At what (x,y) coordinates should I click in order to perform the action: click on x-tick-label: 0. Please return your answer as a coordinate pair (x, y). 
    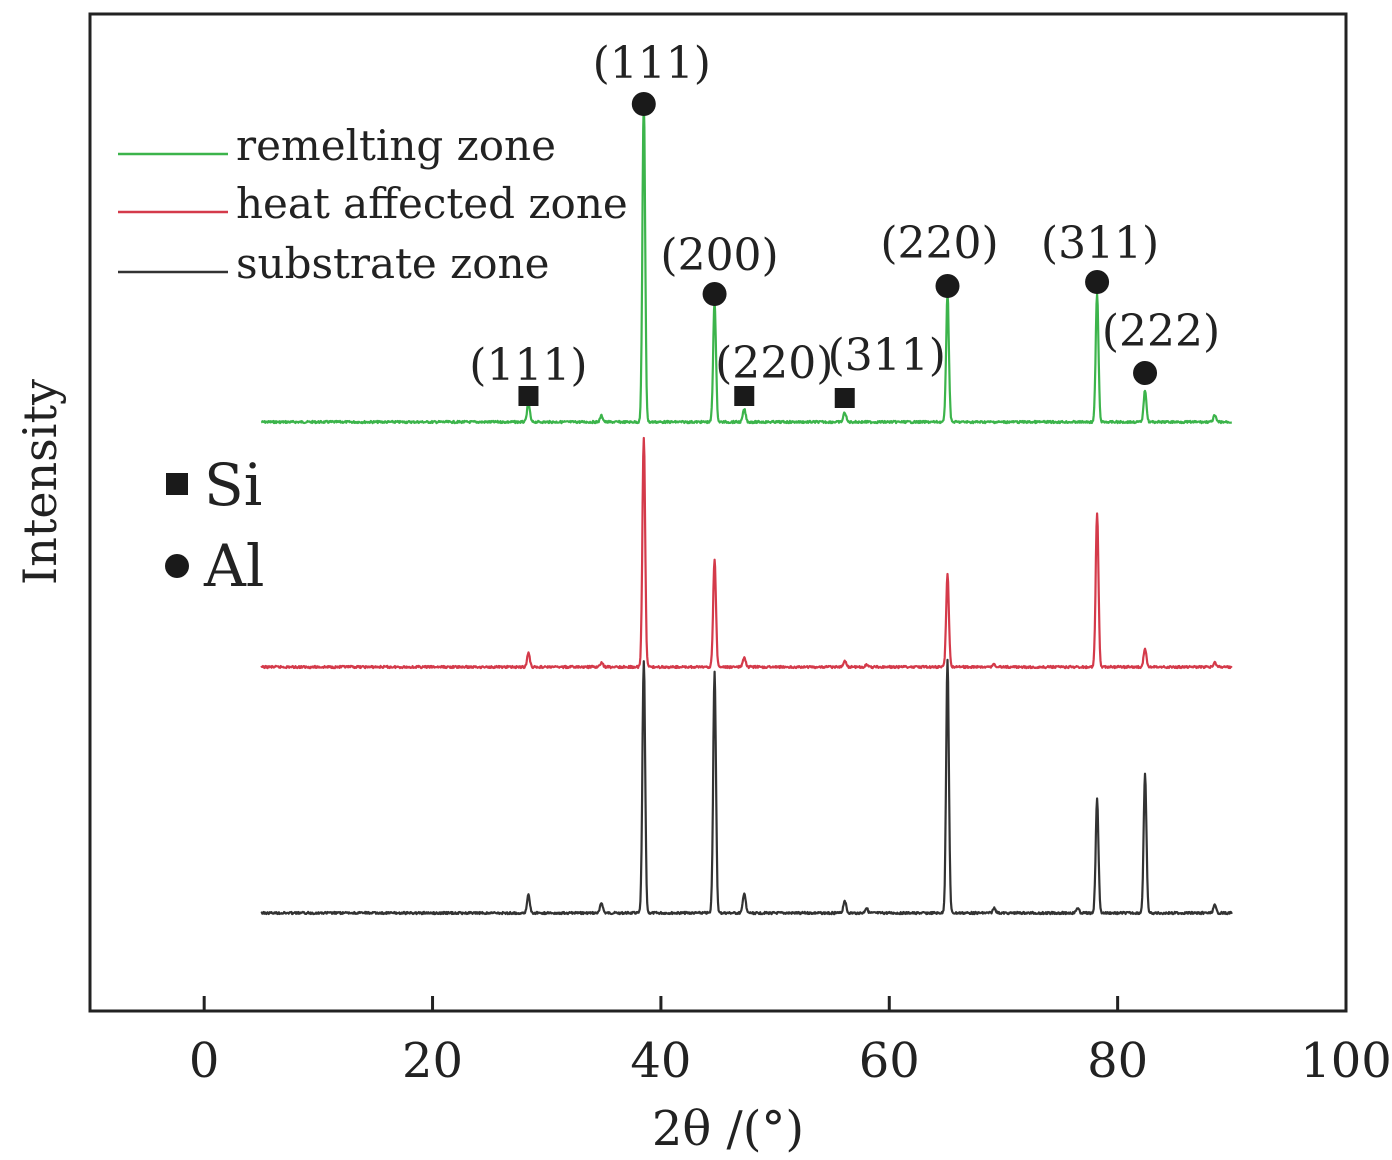
    Looking at the image, I should click on (204, 1061).